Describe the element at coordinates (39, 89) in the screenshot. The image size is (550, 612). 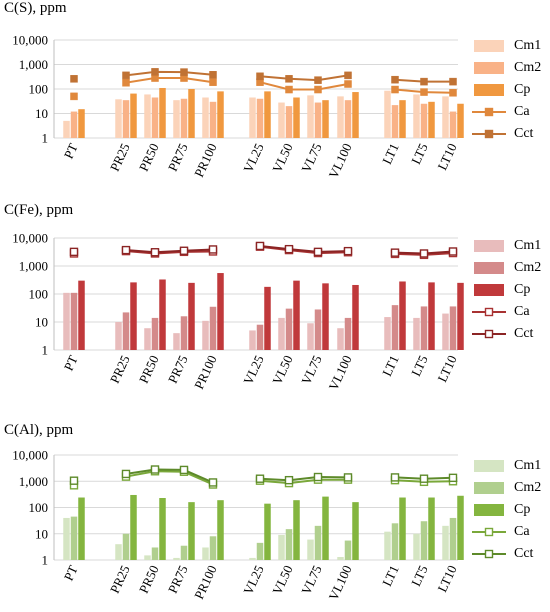
I see `y-tick-label: 100` at that location.